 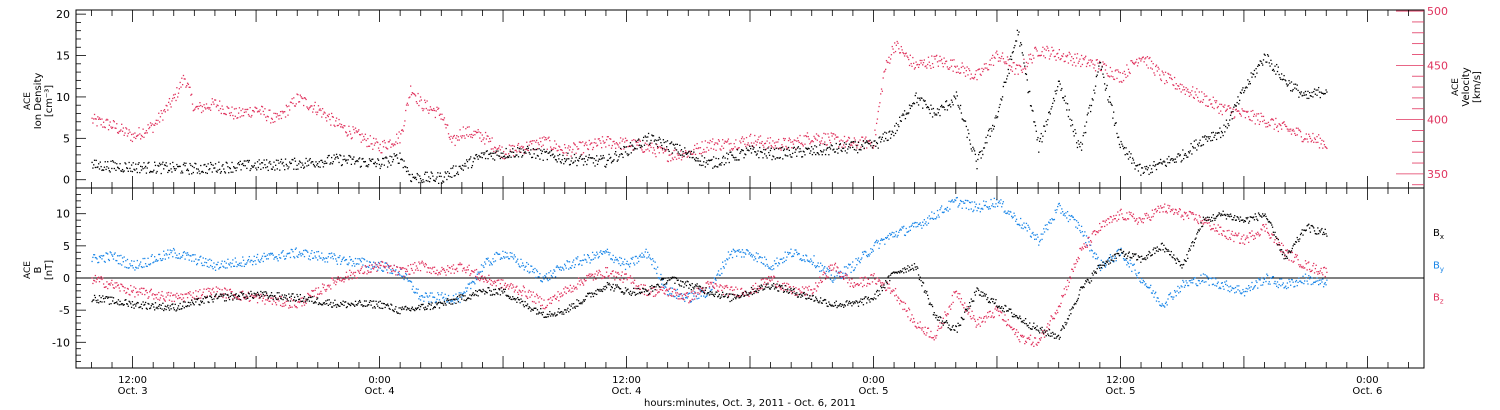 What do you see at coordinates (1437, 120) in the screenshot?
I see `right-ytick-label: 400` at bounding box center [1437, 120].